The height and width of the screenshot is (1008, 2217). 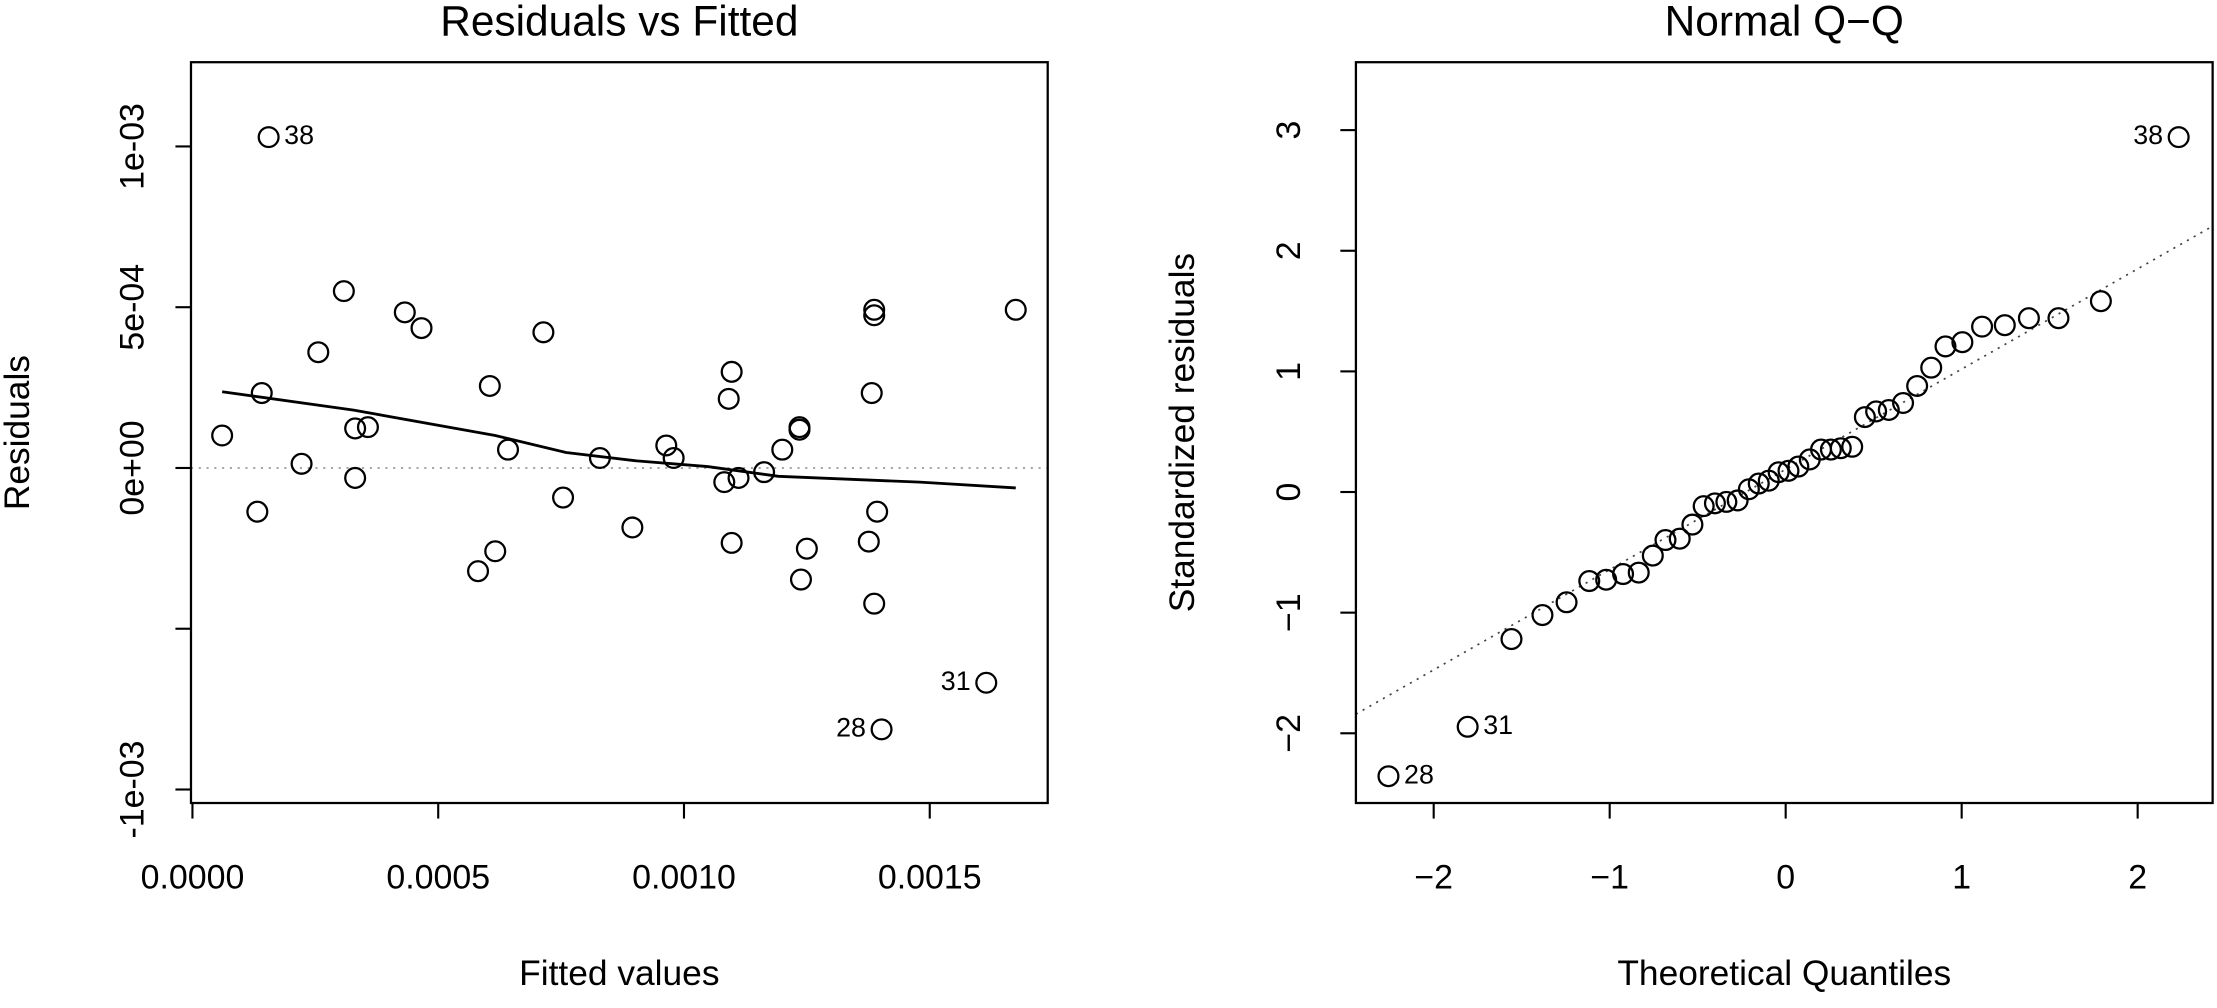 What do you see at coordinates (1419, 774) in the screenshot?
I see `point-label: 28` at bounding box center [1419, 774].